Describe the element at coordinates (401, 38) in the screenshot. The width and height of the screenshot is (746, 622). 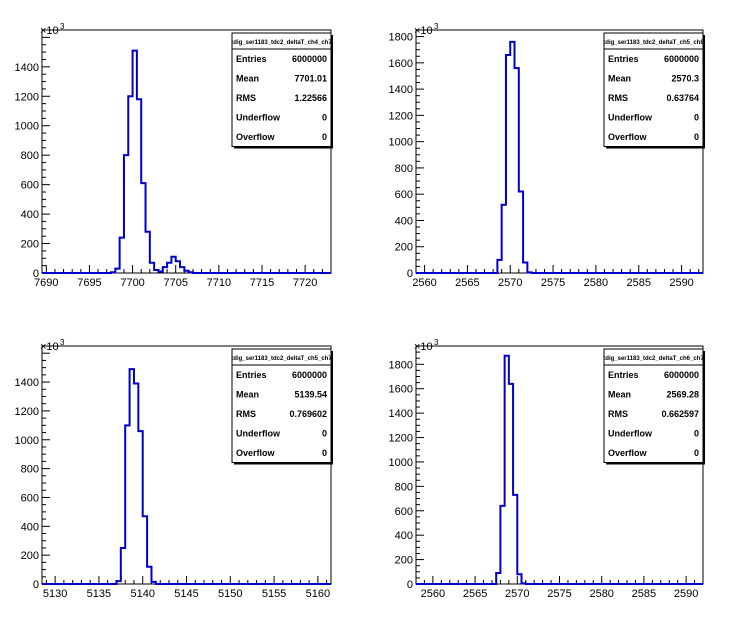
I see `y-tick-label: 1800` at that location.